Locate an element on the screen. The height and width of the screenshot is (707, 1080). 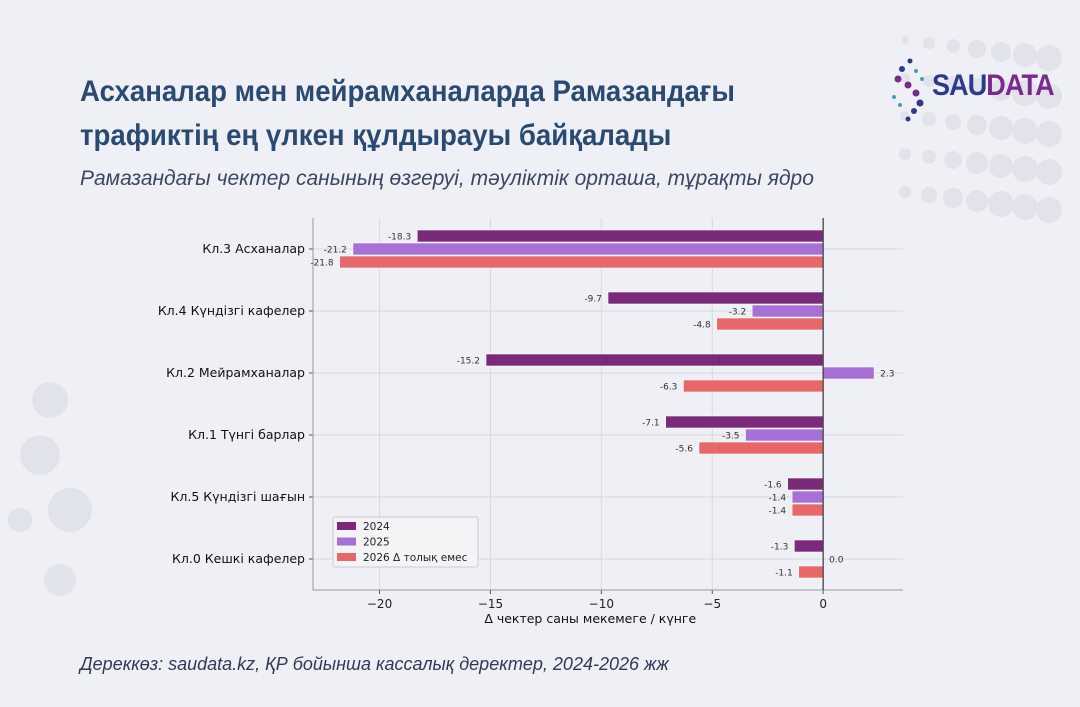
data-label: -21.2 is located at coordinates (335, 251).